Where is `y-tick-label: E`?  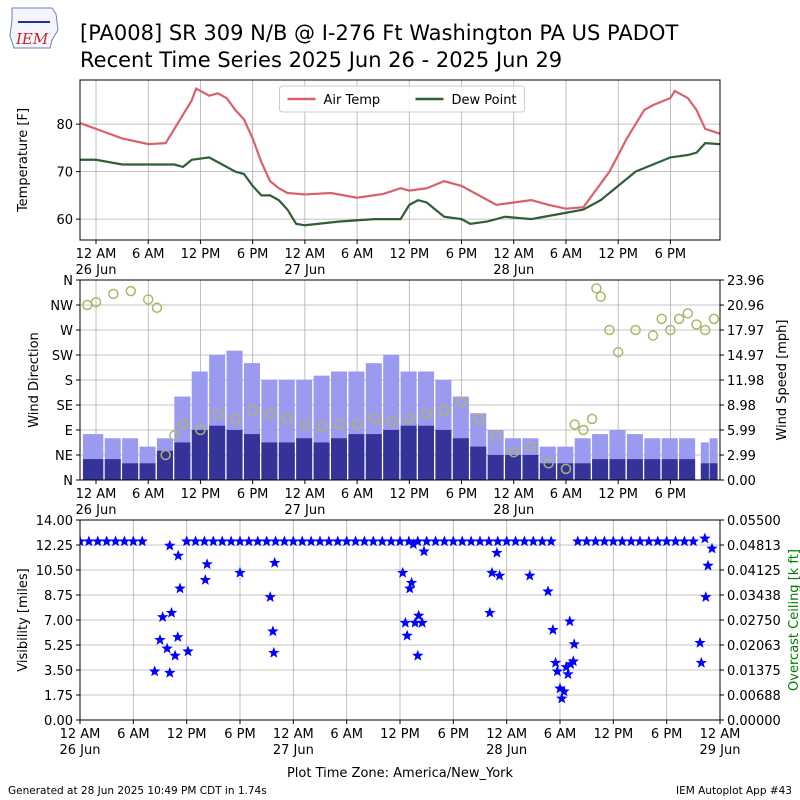 y-tick-label: E is located at coordinates (69, 431).